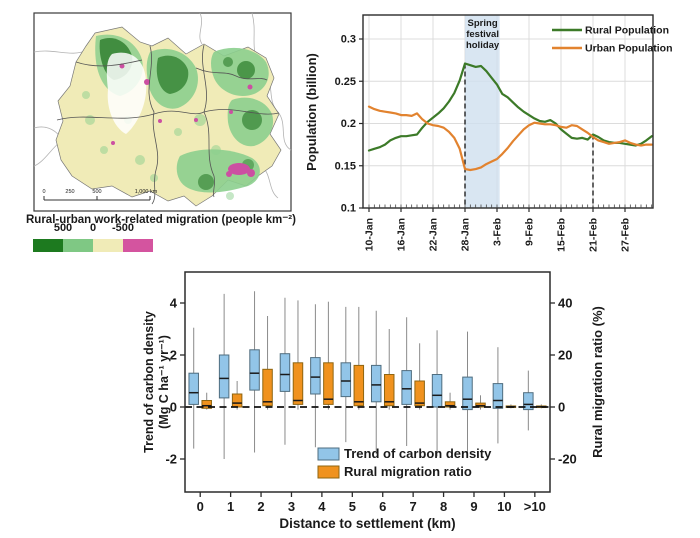 Image resolution: width=700 pixels, height=538 pixels. I want to click on holiday-annotation: Spring festival holiday, so click(483, 34).